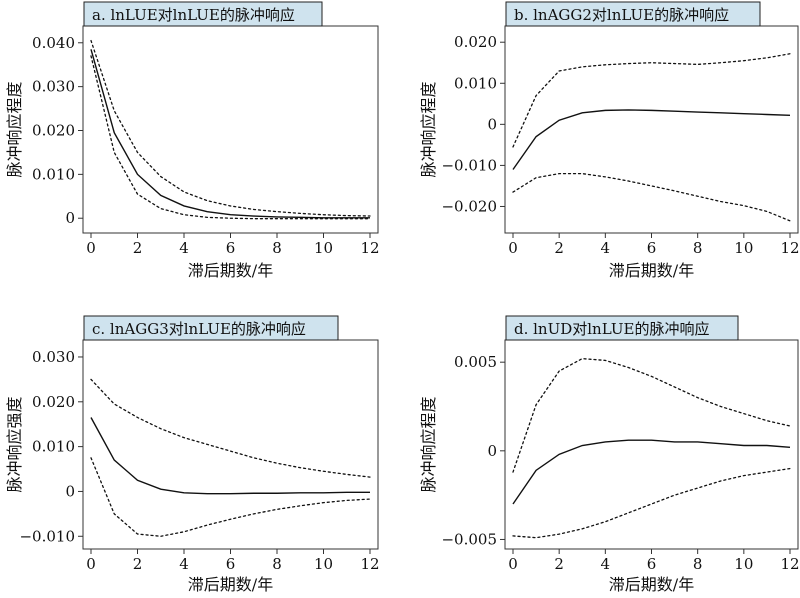  I want to click on upper-bound-line-a, so click(230, 128).